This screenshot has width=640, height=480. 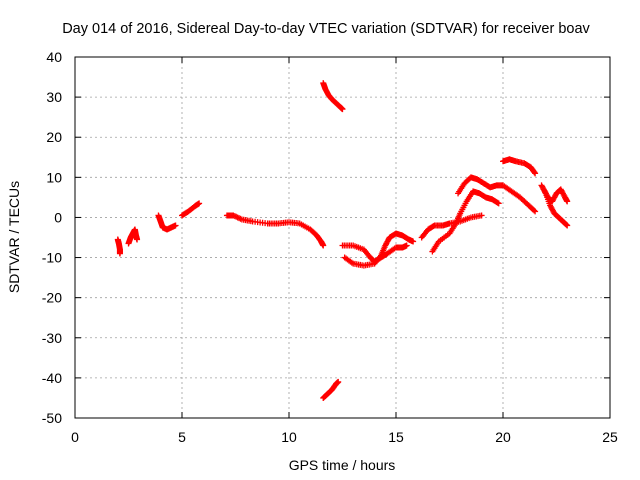 What do you see at coordinates (191, 209) in the screenshot?
I see `series-arc-d` at bounding box center [191, 209].